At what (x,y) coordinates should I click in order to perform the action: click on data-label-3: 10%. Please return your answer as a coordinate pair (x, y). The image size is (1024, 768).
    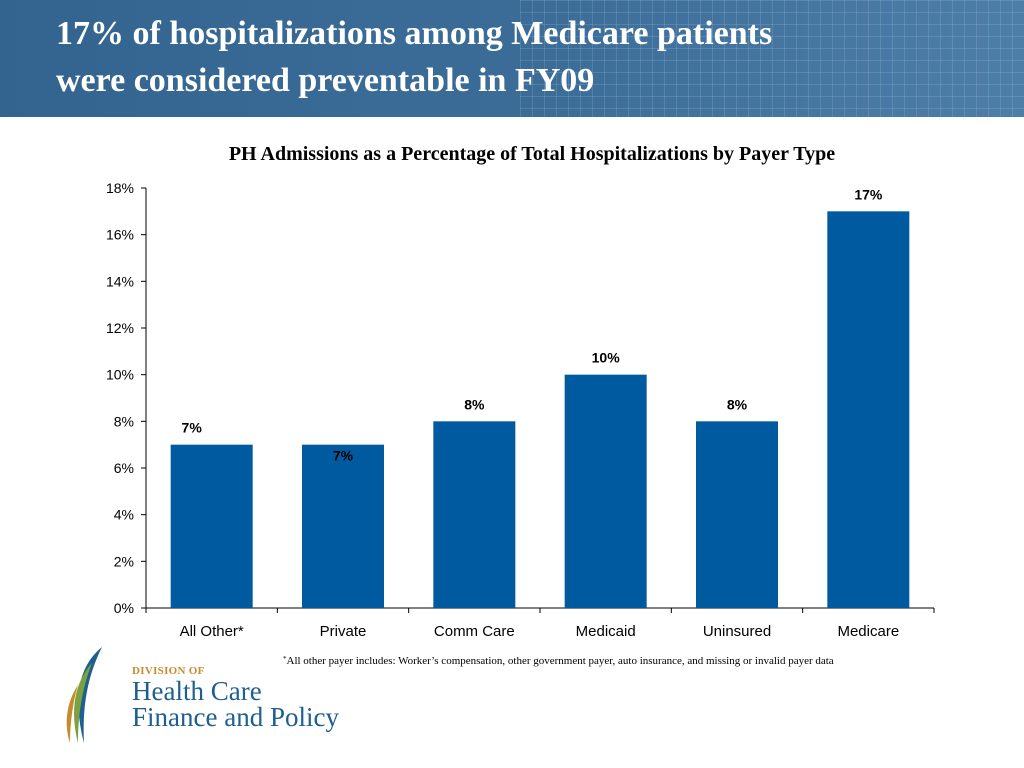
    Looking at the image, I should click on (606, 358).